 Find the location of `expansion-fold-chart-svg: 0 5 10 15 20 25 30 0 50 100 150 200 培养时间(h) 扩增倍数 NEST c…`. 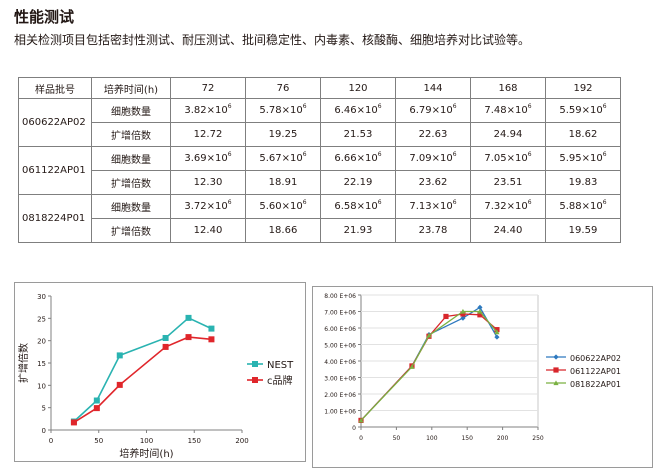

expansion-fold-chart-svg: 0 5 10 15 20 25 30 0 50 100 150 200 培养时间(h) 扩增倍数 NEST c… is located at coordinates (155, 376).